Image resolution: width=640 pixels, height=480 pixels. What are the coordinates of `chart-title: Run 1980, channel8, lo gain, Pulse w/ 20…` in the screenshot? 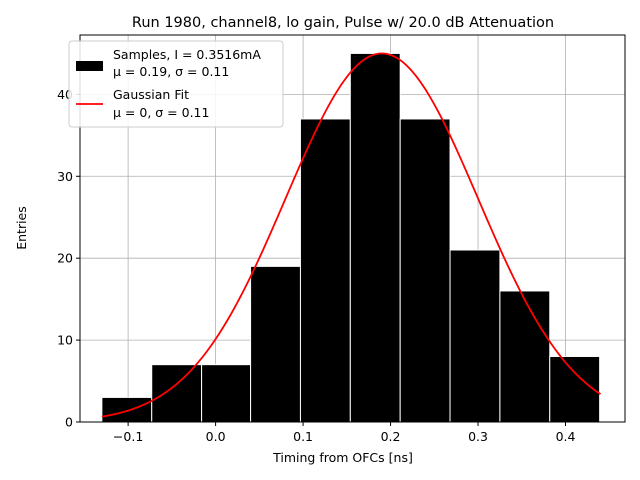 It's located at (343, 23).